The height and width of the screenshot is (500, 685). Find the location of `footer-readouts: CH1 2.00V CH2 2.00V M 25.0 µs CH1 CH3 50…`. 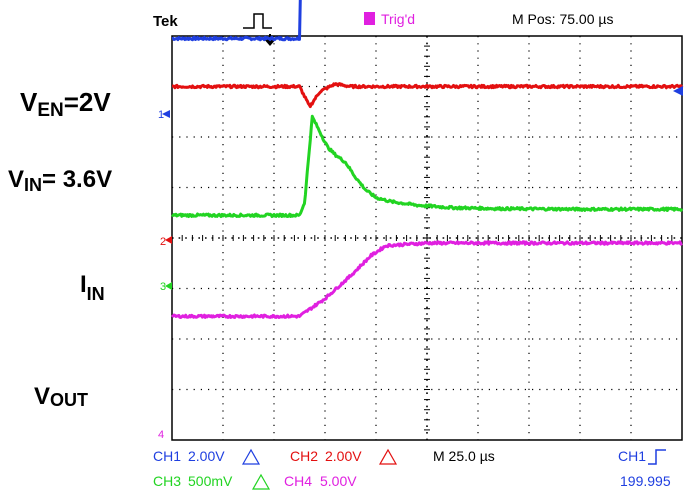

footer-readouts: CH1 2.00V CH2 2.00V M 25.0 µs CH1 CH3 50… is located at coordinates (412, 469).